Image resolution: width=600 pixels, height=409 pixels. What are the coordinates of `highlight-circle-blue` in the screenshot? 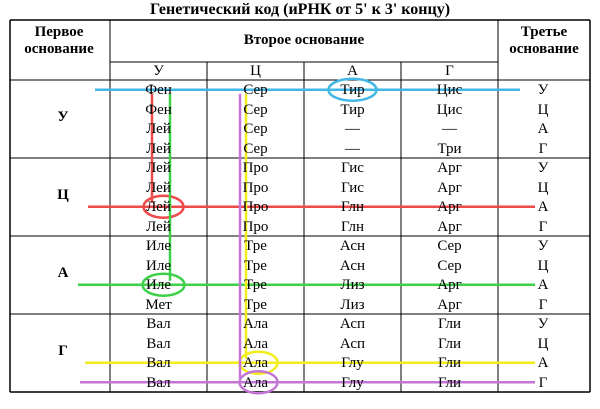 It's located at (352, 89).